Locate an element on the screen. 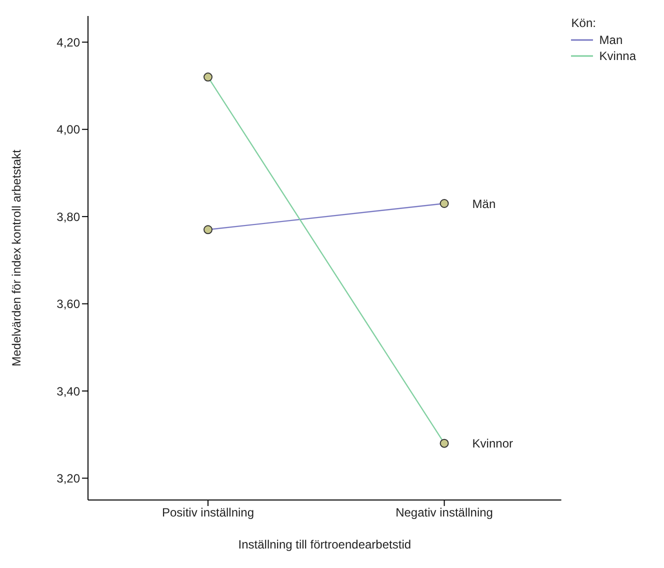 Image resolution: width=664 pixels, height=568 pixels. y-tick-label: 3,60 is located at coordinates (68, 304).